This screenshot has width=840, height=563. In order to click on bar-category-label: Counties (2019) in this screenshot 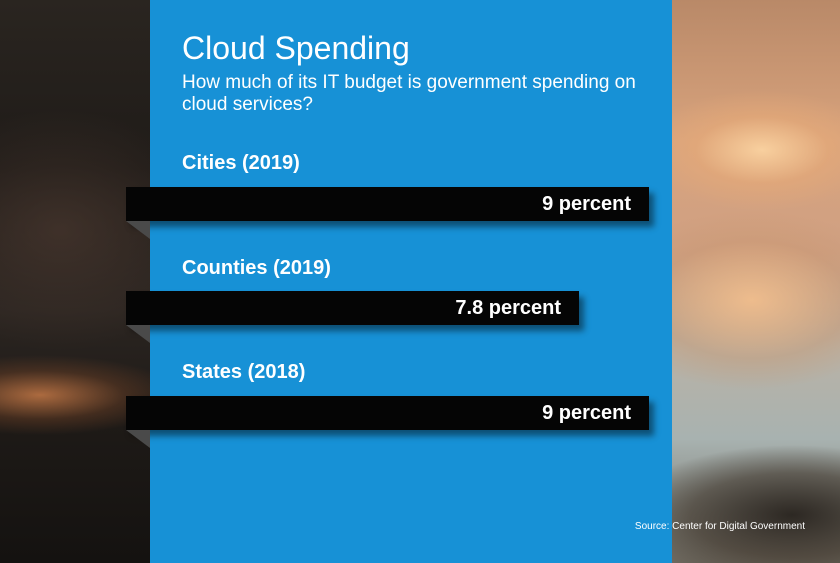, I will do `click(256, 268)`.